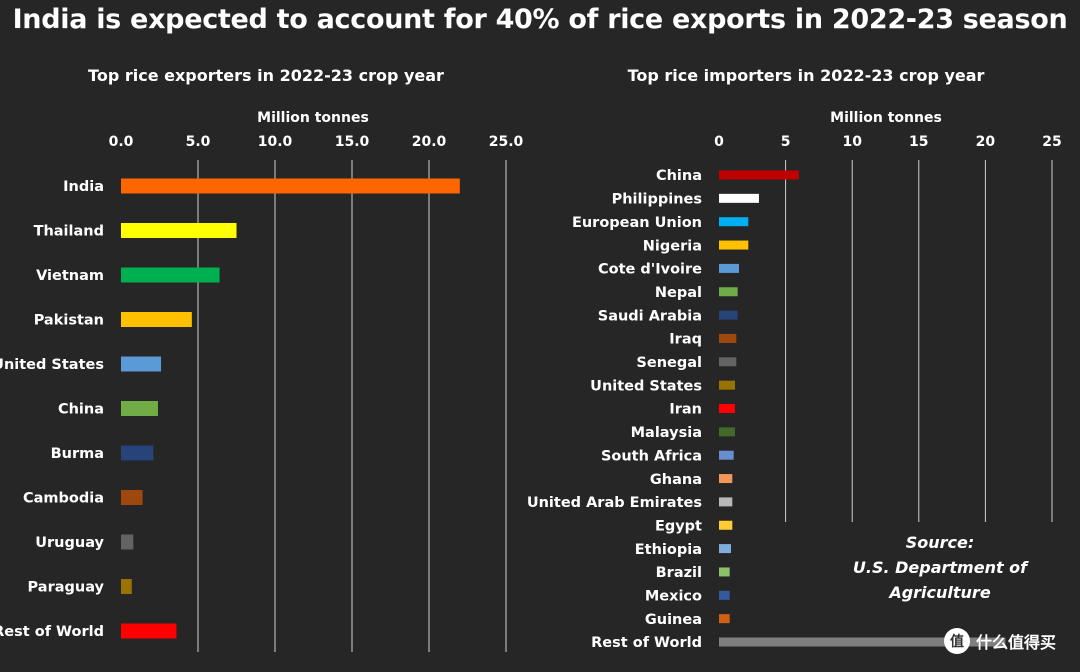  I want to click on x-tick-label: 20.0, so click(429, 142).